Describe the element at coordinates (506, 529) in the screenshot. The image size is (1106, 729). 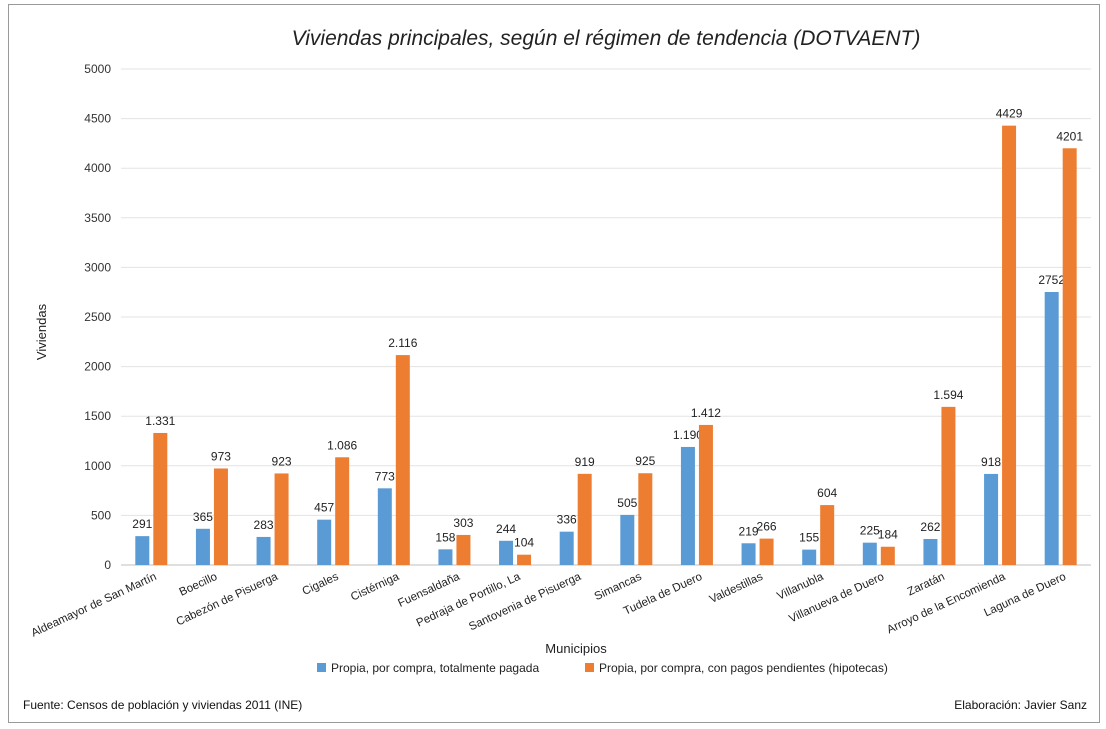
I see `data-label: 244` at that location.